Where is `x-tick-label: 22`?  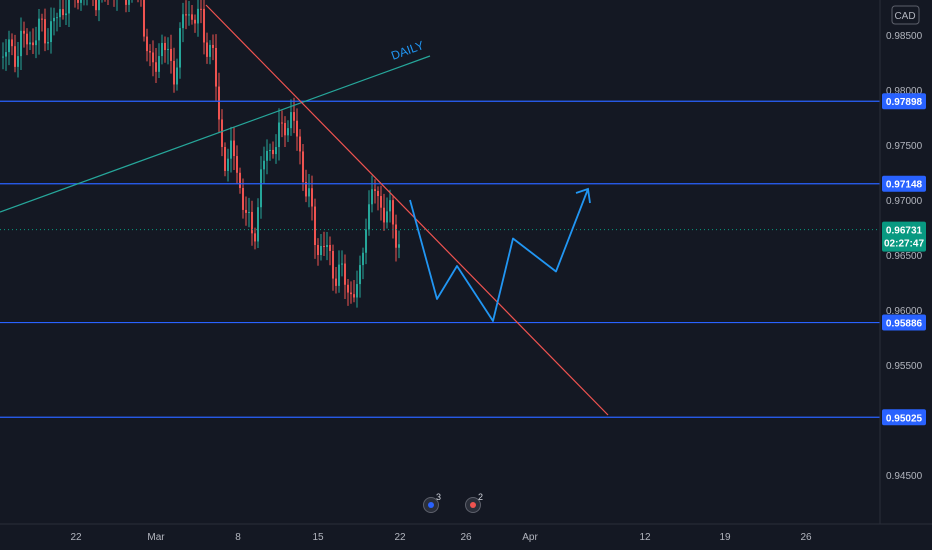 x-tick-label: 22 is located at coordinates (400, 537).